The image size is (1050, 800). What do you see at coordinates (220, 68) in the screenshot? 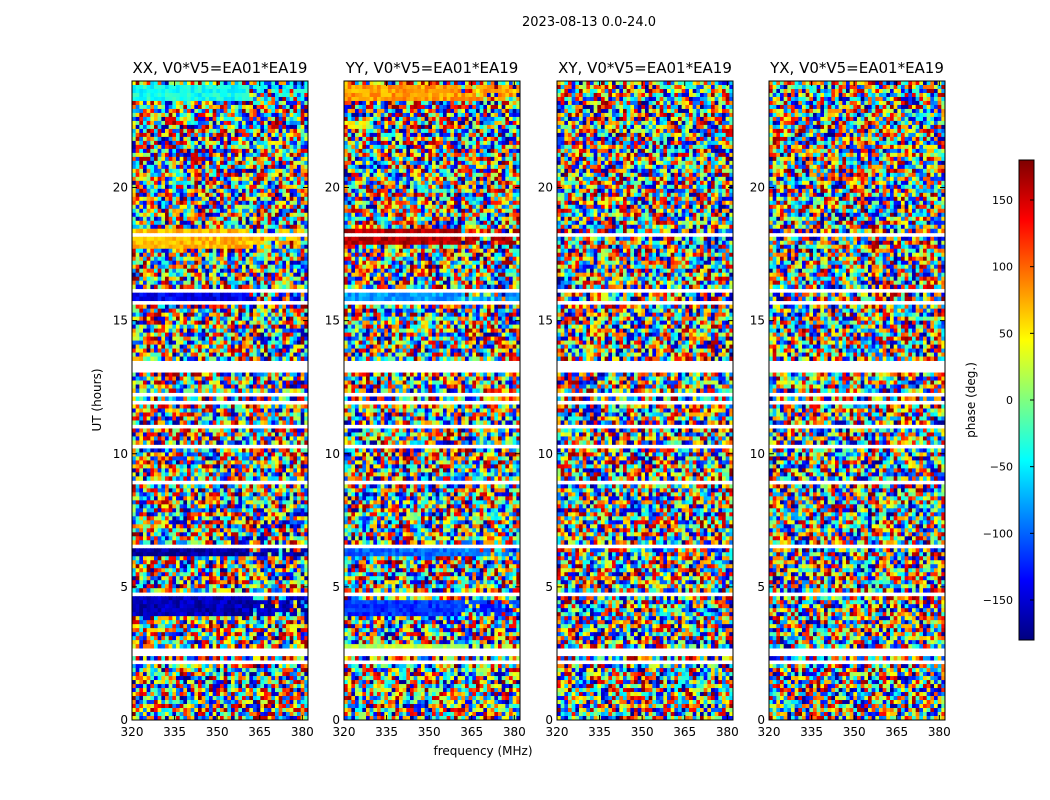
I see `panel-1-title: XX, V0*V5=EA01*EA19` at bounding box center [220, 68].